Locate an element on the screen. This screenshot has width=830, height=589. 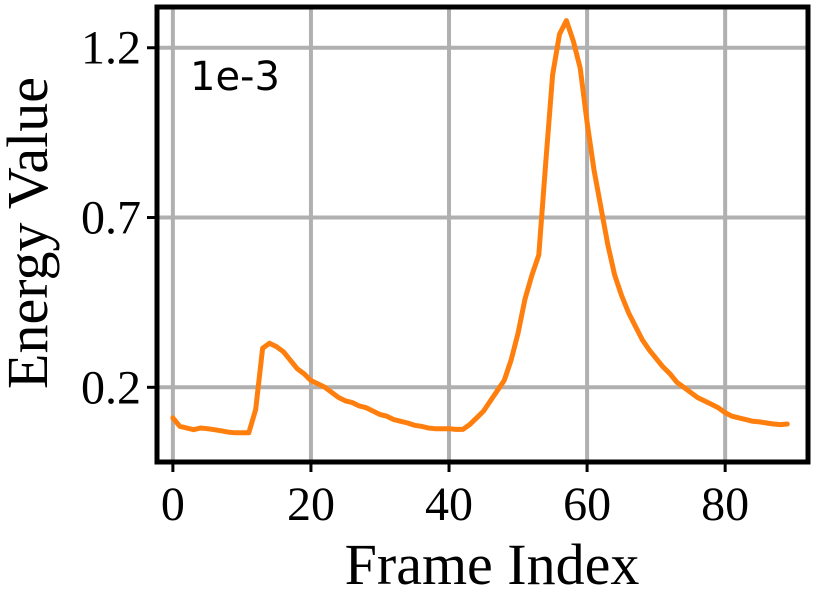
x-tick-label: 0 is located at coordinates (173, 504).